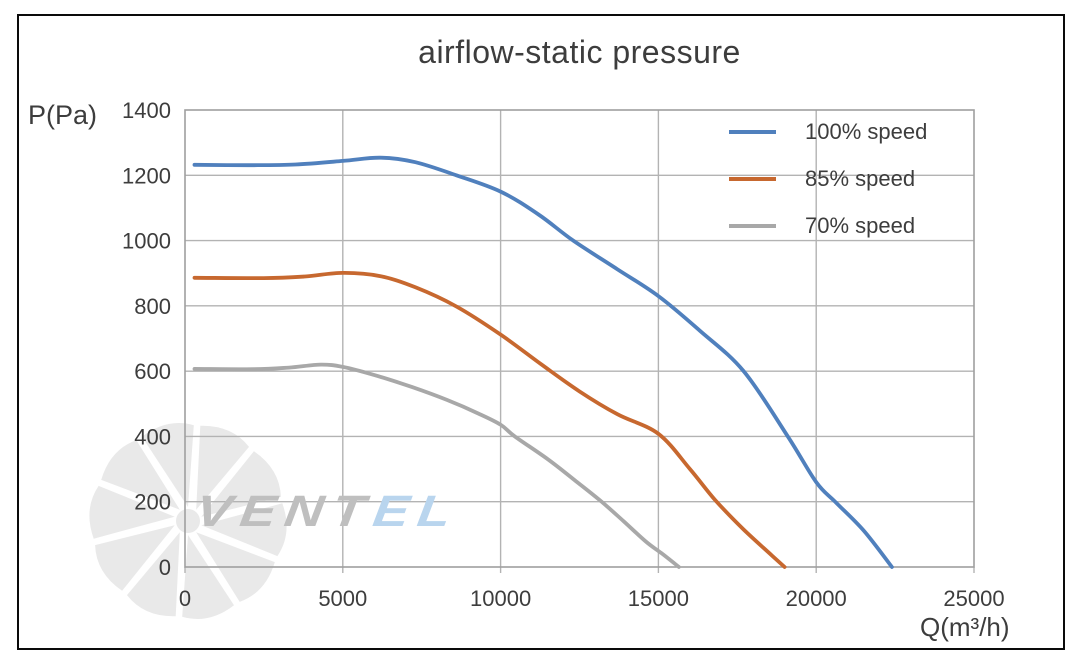 This screenshot has width=1078, height=661. What do you see at coordinates (146, 339) in the screenshot?
I see `y-tick-labels: 0 200 400 600 800 1000 1200 1400` at bounding box center [146, 339].